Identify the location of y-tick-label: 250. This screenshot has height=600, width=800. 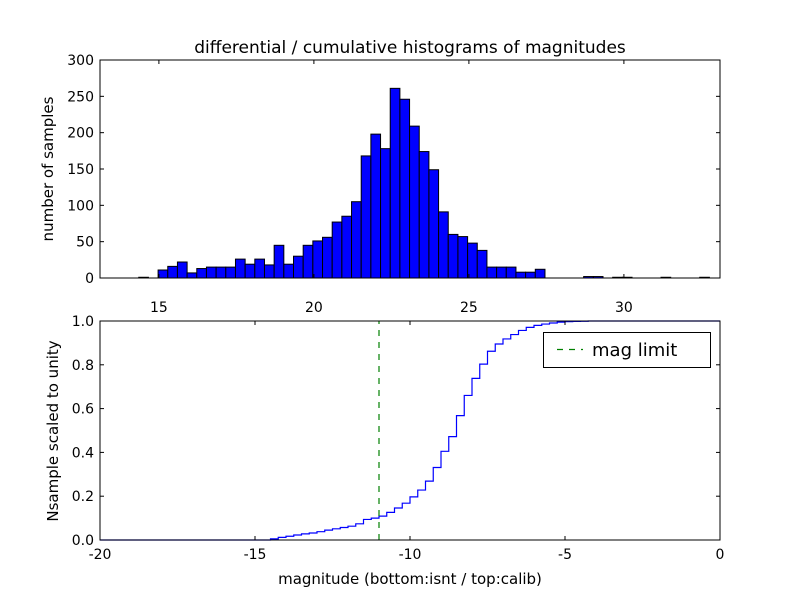
(80, 97).